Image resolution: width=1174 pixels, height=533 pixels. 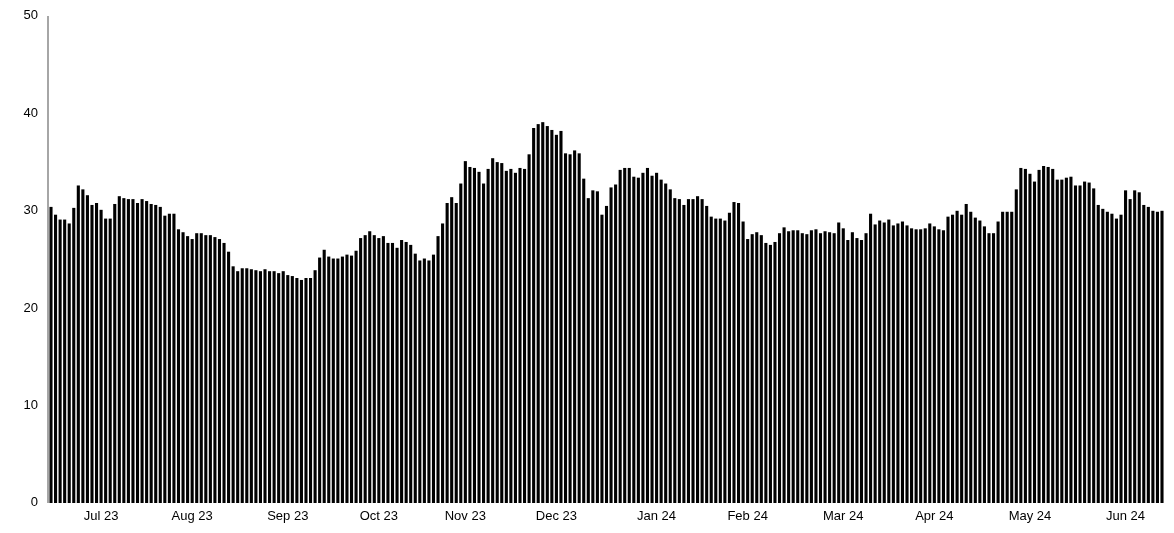 What do you see at coordinates (30, 405) in the screenshot?
I see `y-tick-label: 10` at bounding box center [30, 405].